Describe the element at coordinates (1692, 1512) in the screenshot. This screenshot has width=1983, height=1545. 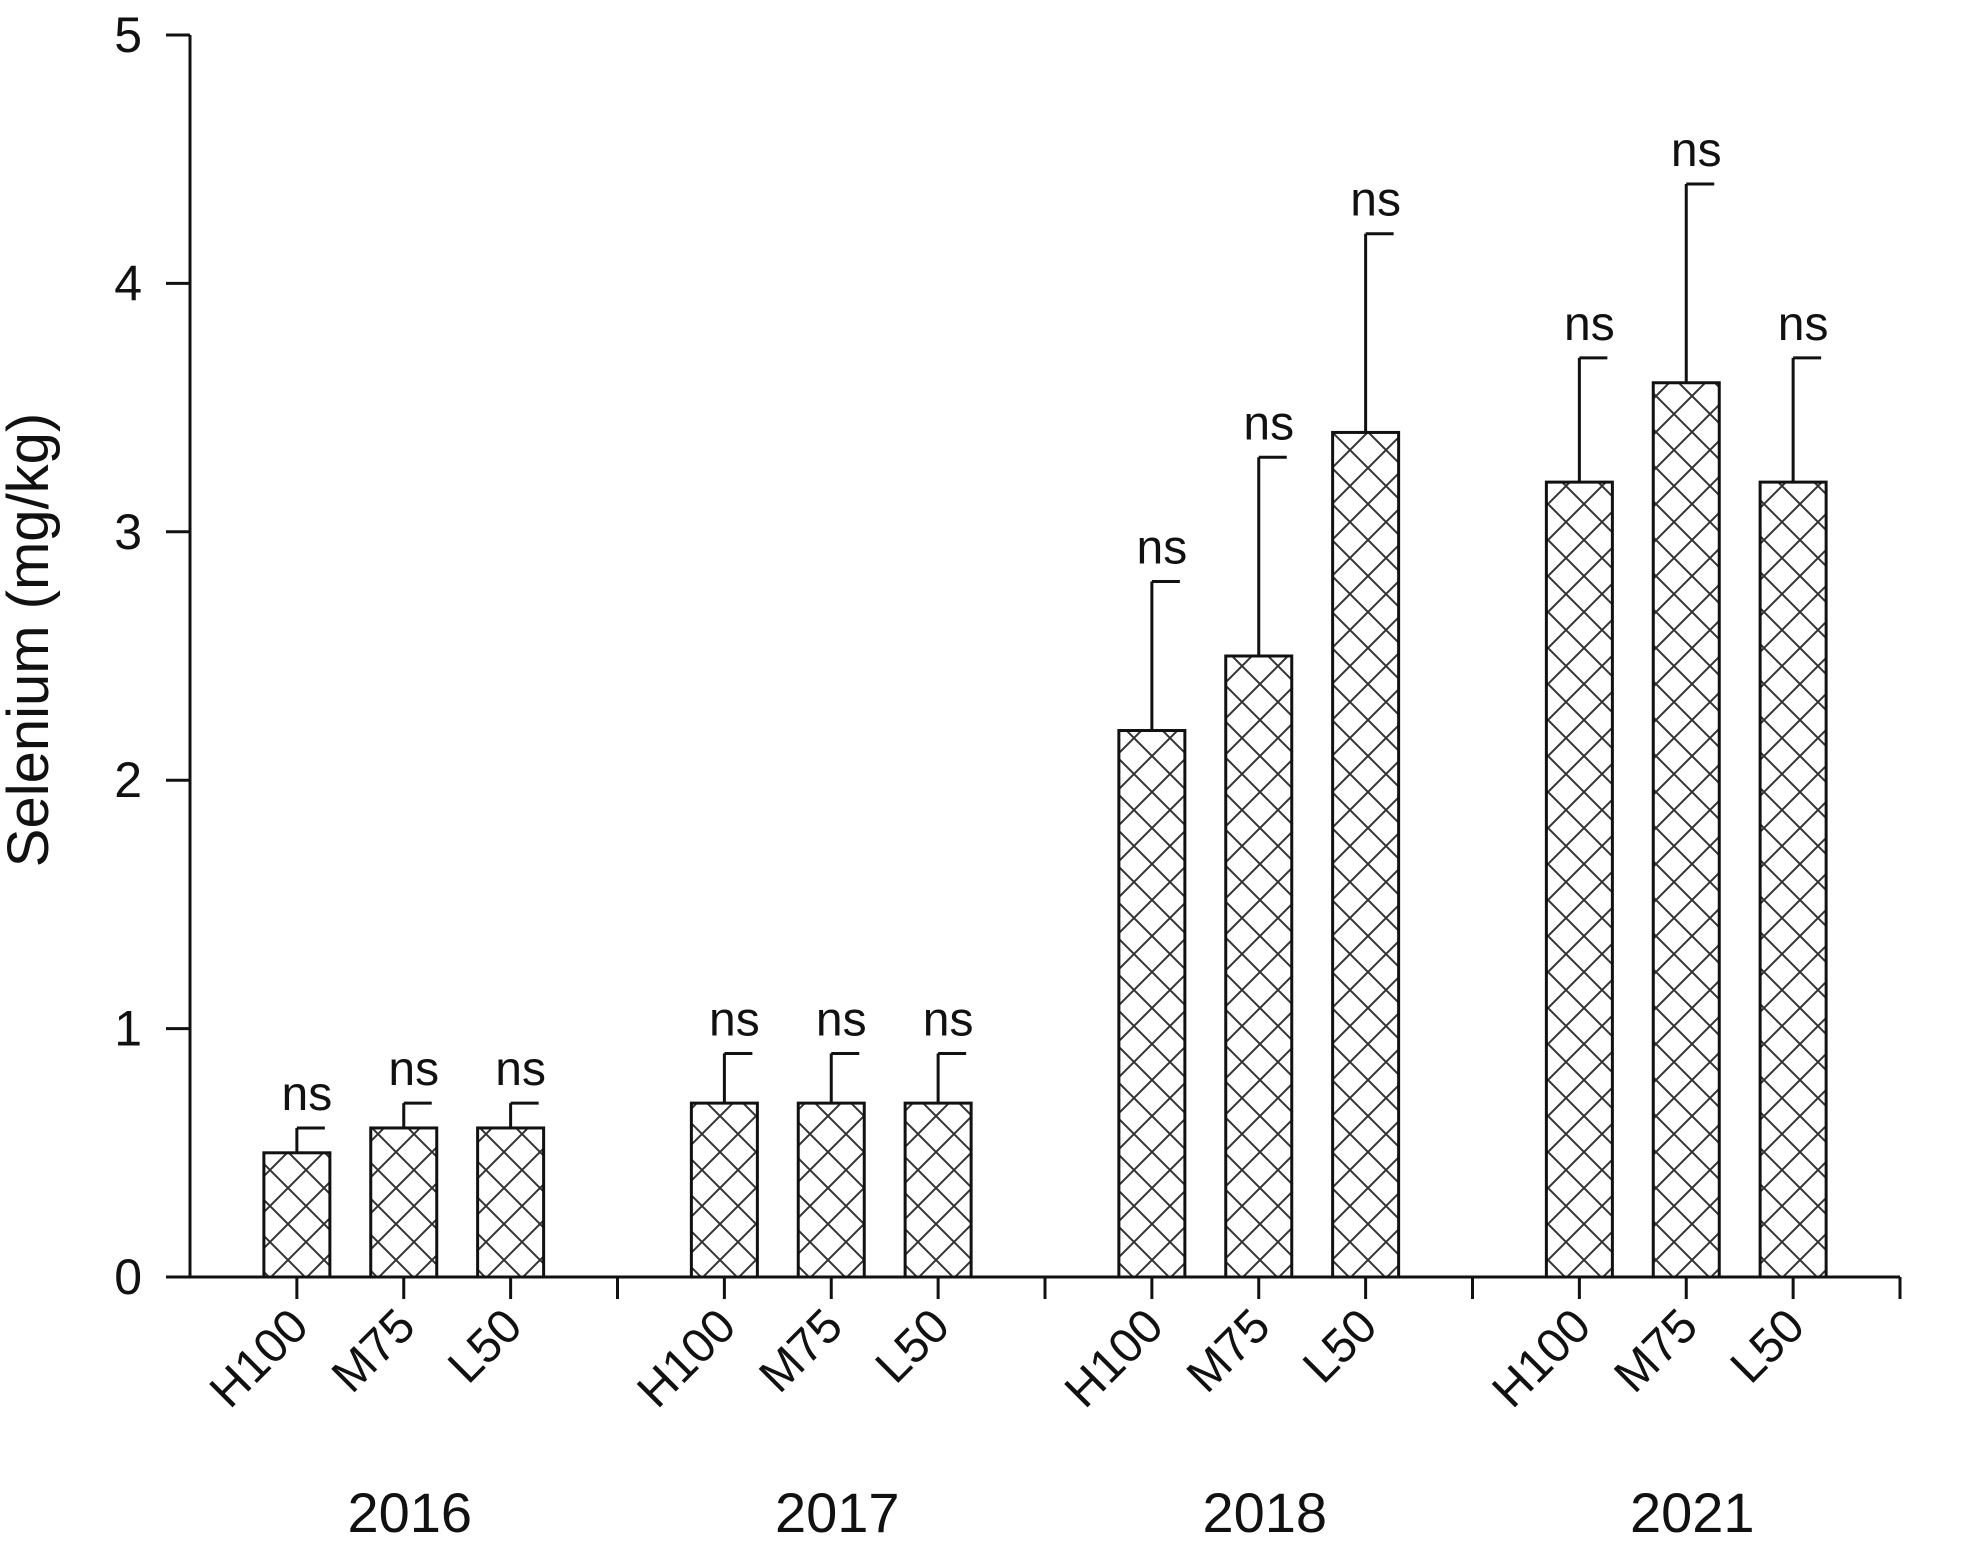
I see `x-group-label: 2021` at that location.